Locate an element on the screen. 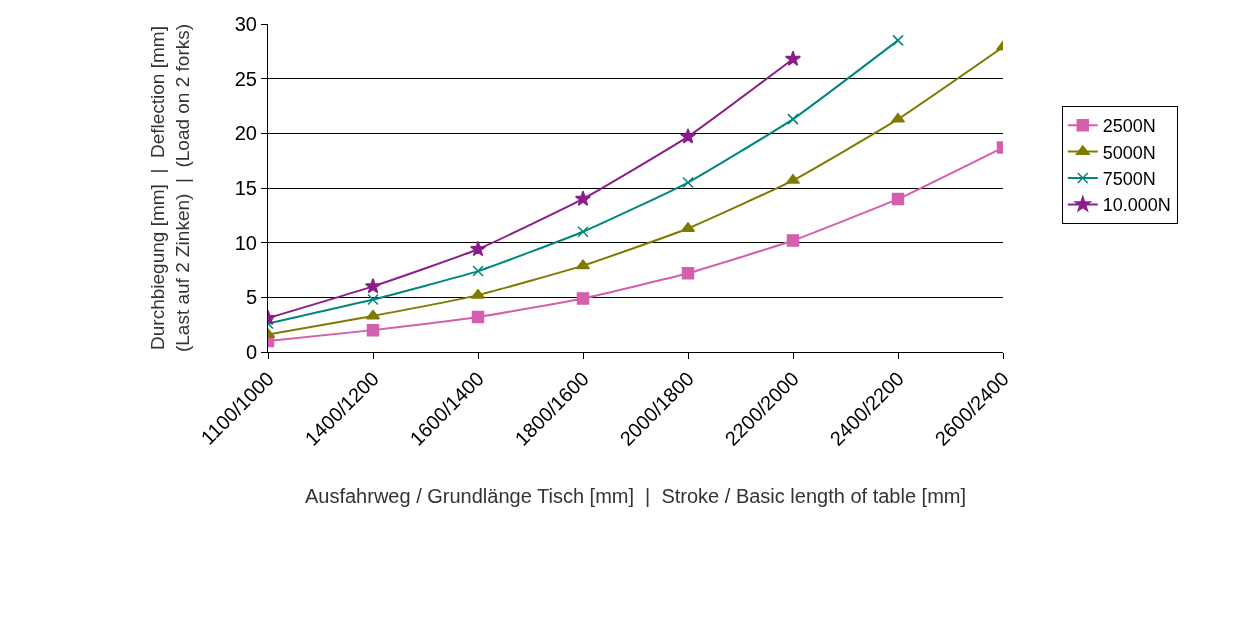 The width and height of the screenshot is (1240, 617). legend-label: 5000N is located at coordinates (1129, 152).